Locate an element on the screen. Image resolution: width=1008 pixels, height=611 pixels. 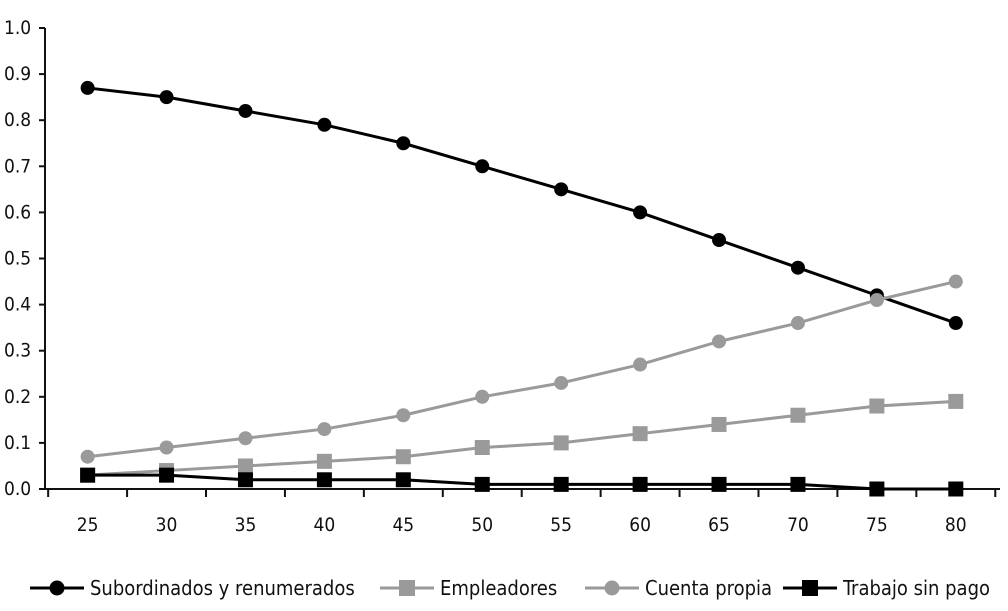
y-tick-label: 0.5 is located at coordinates (17, 259).